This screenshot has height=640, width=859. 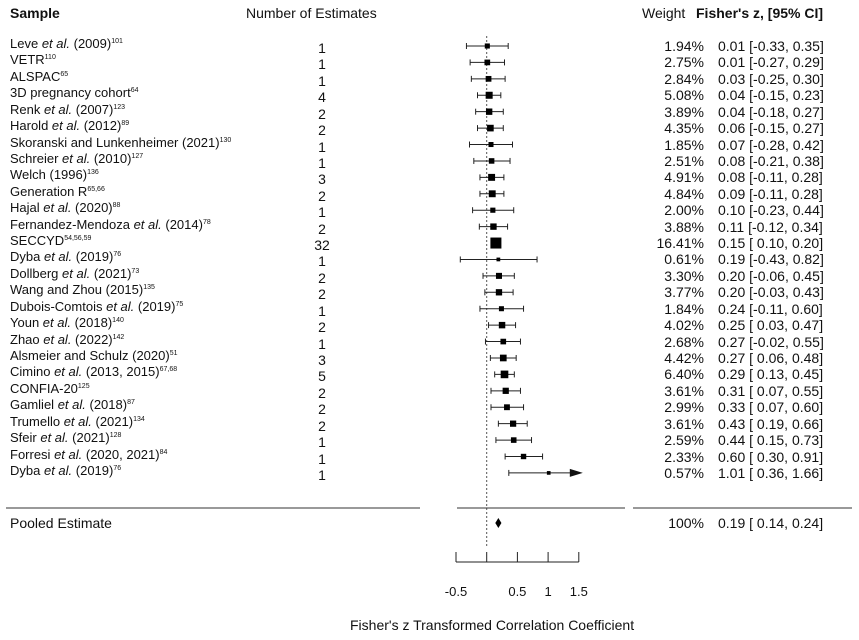 What do you see at coordinates (686, 523) in the screenshot?
I see `pooled-weight: 100%` at bounding box center [686, 523].